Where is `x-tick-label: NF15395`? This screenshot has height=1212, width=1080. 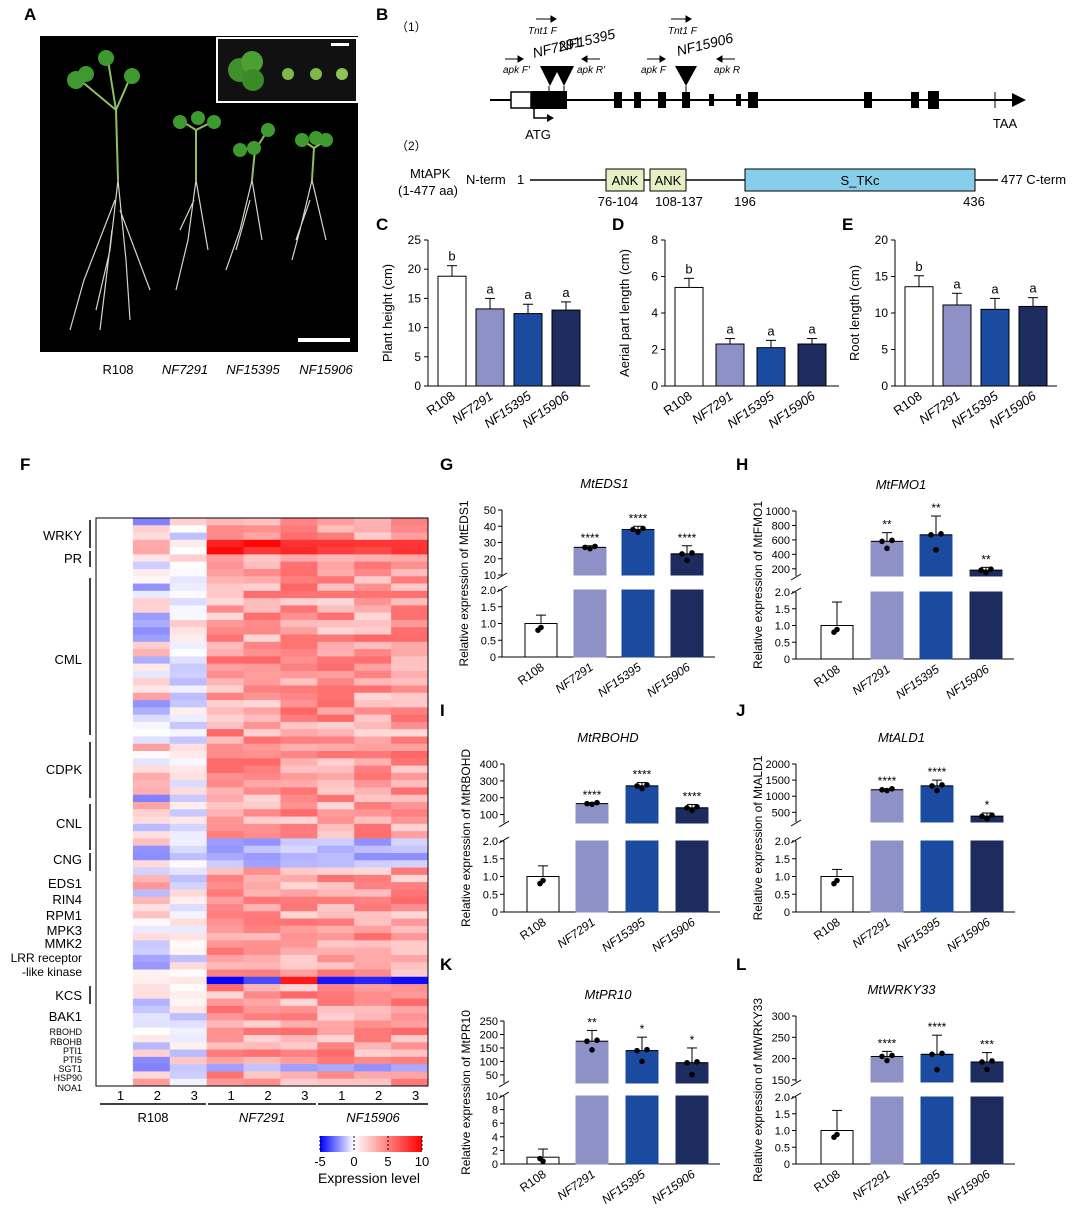 x-tick-label: NF15395 is located at coordinates (619, 680).